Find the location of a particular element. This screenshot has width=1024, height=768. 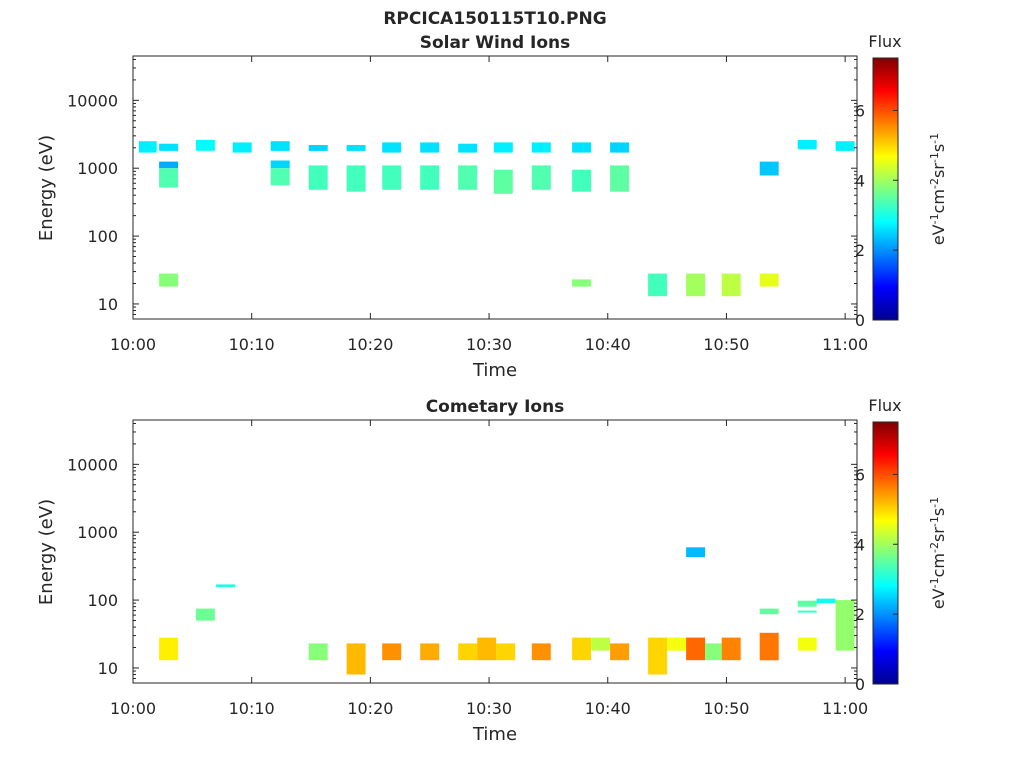

panel-title: Solar Wind Ions is located at coordinates (495, 43).